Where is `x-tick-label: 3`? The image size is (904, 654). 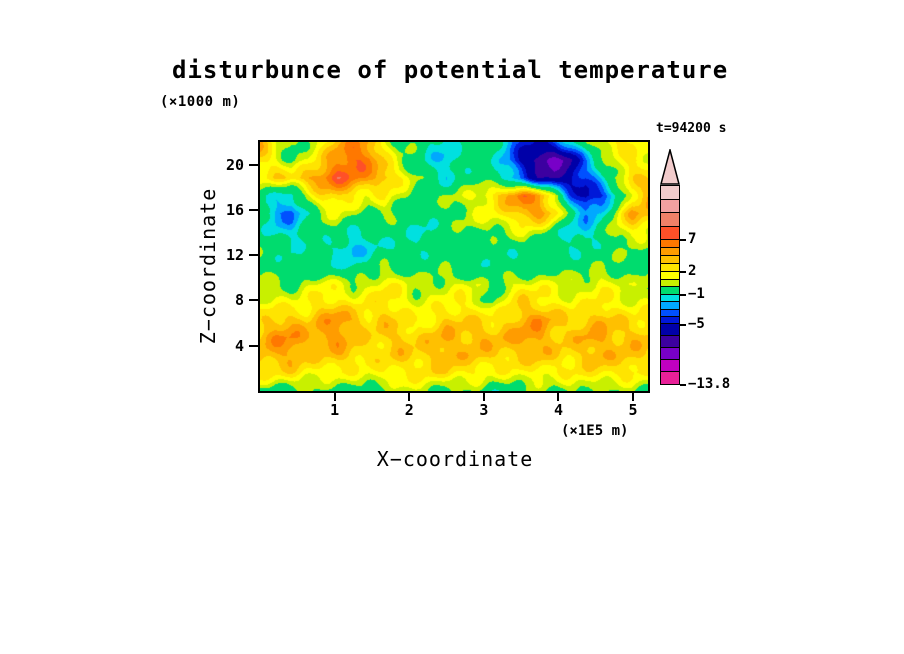
x-tick-label: 3 is located at coordinates (484, 410).